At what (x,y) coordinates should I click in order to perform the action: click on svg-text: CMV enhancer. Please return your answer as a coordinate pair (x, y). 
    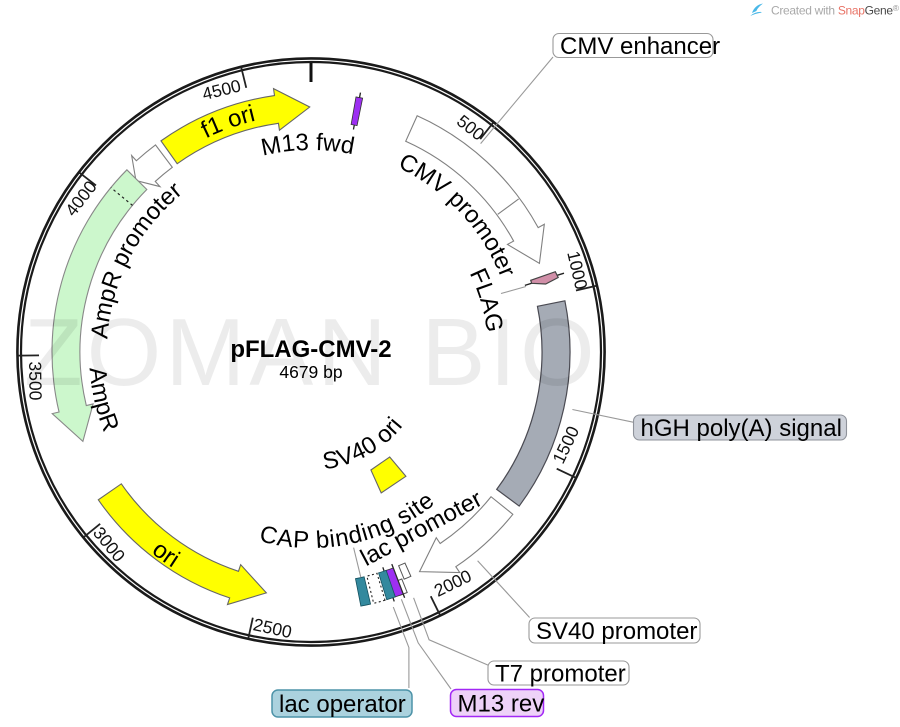
    Looking at the image, I should click on (640, 46).